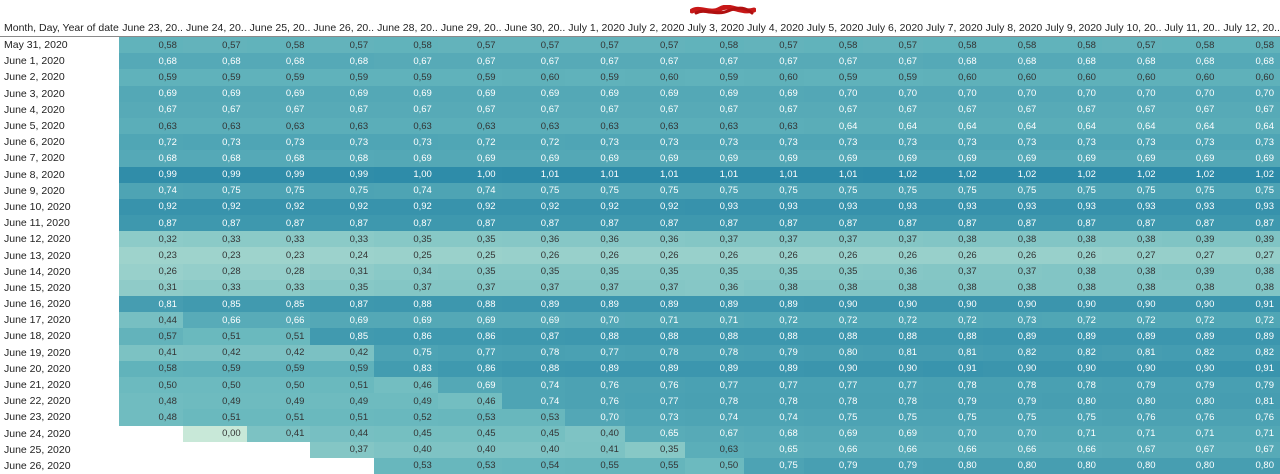 This screenshot has width=1280, height=474. What do you see at coordinates (214, 433) in the screenshot?
I see `heatmap-cell: 0,00` at bounding box center [214, 433].